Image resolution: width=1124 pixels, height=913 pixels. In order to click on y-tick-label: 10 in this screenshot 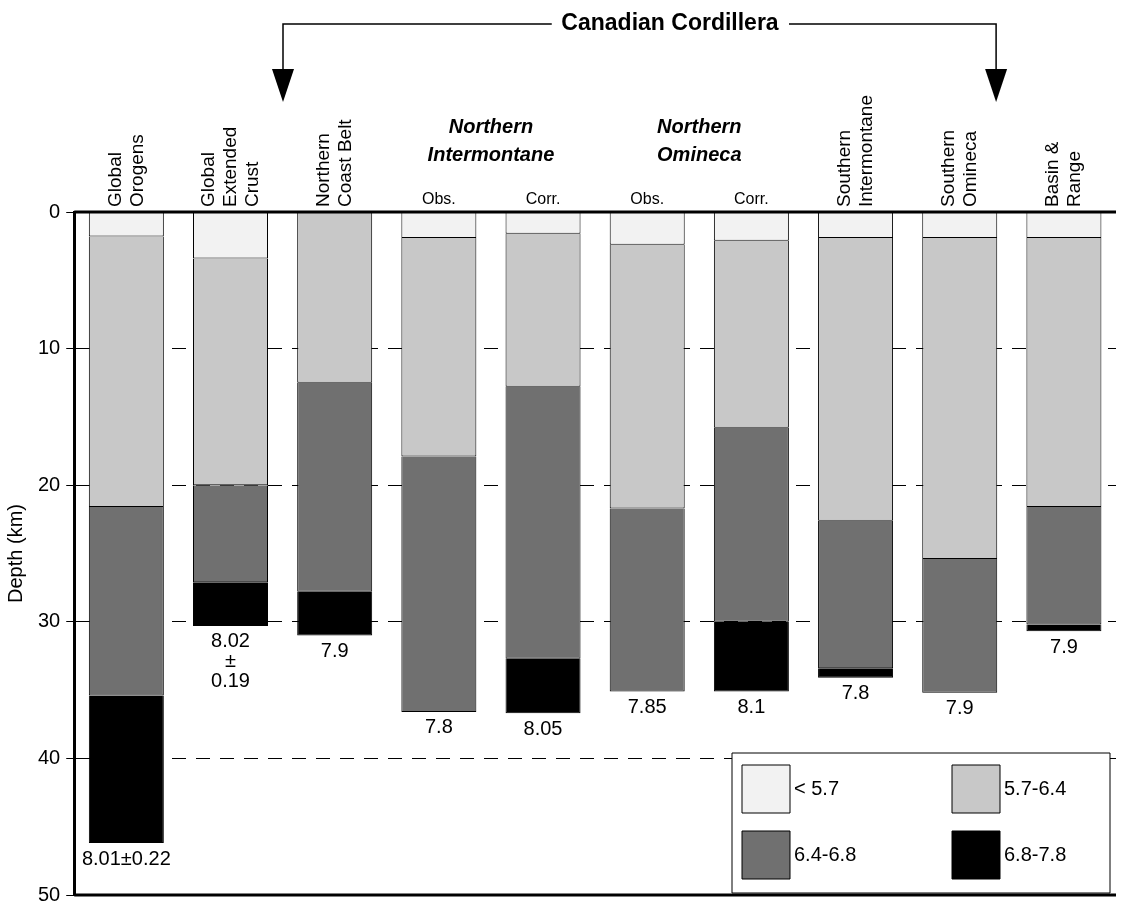, I will do `click(49, 347)`.